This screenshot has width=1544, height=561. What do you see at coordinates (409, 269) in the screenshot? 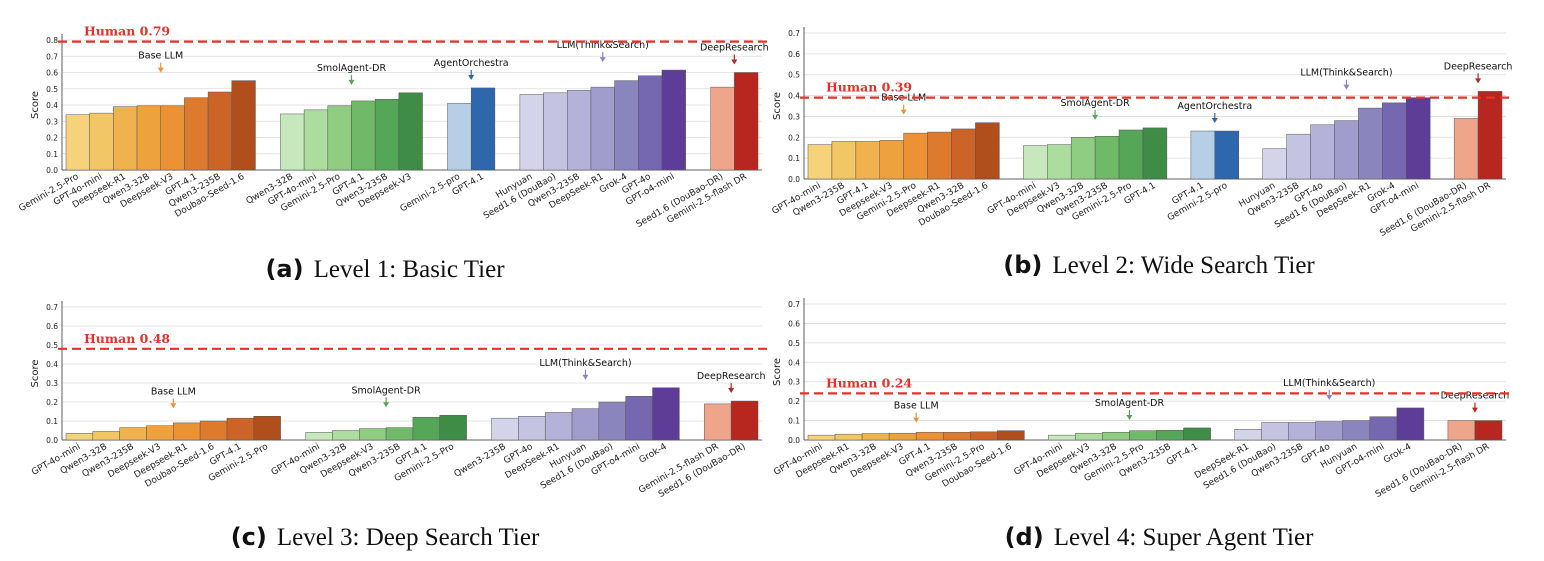
I see `caption-text-a: Level 1: Basic Tier` at bounding box center [409, 269].